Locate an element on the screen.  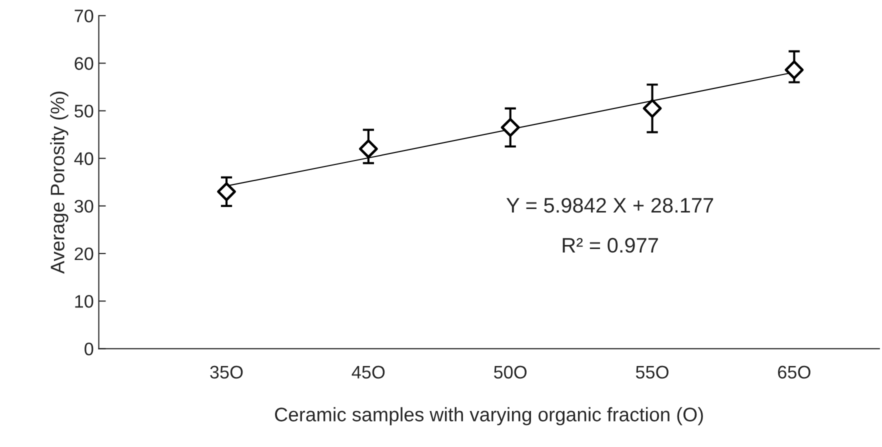
y-tick-label: 40 is located at coordinates (84, 159).